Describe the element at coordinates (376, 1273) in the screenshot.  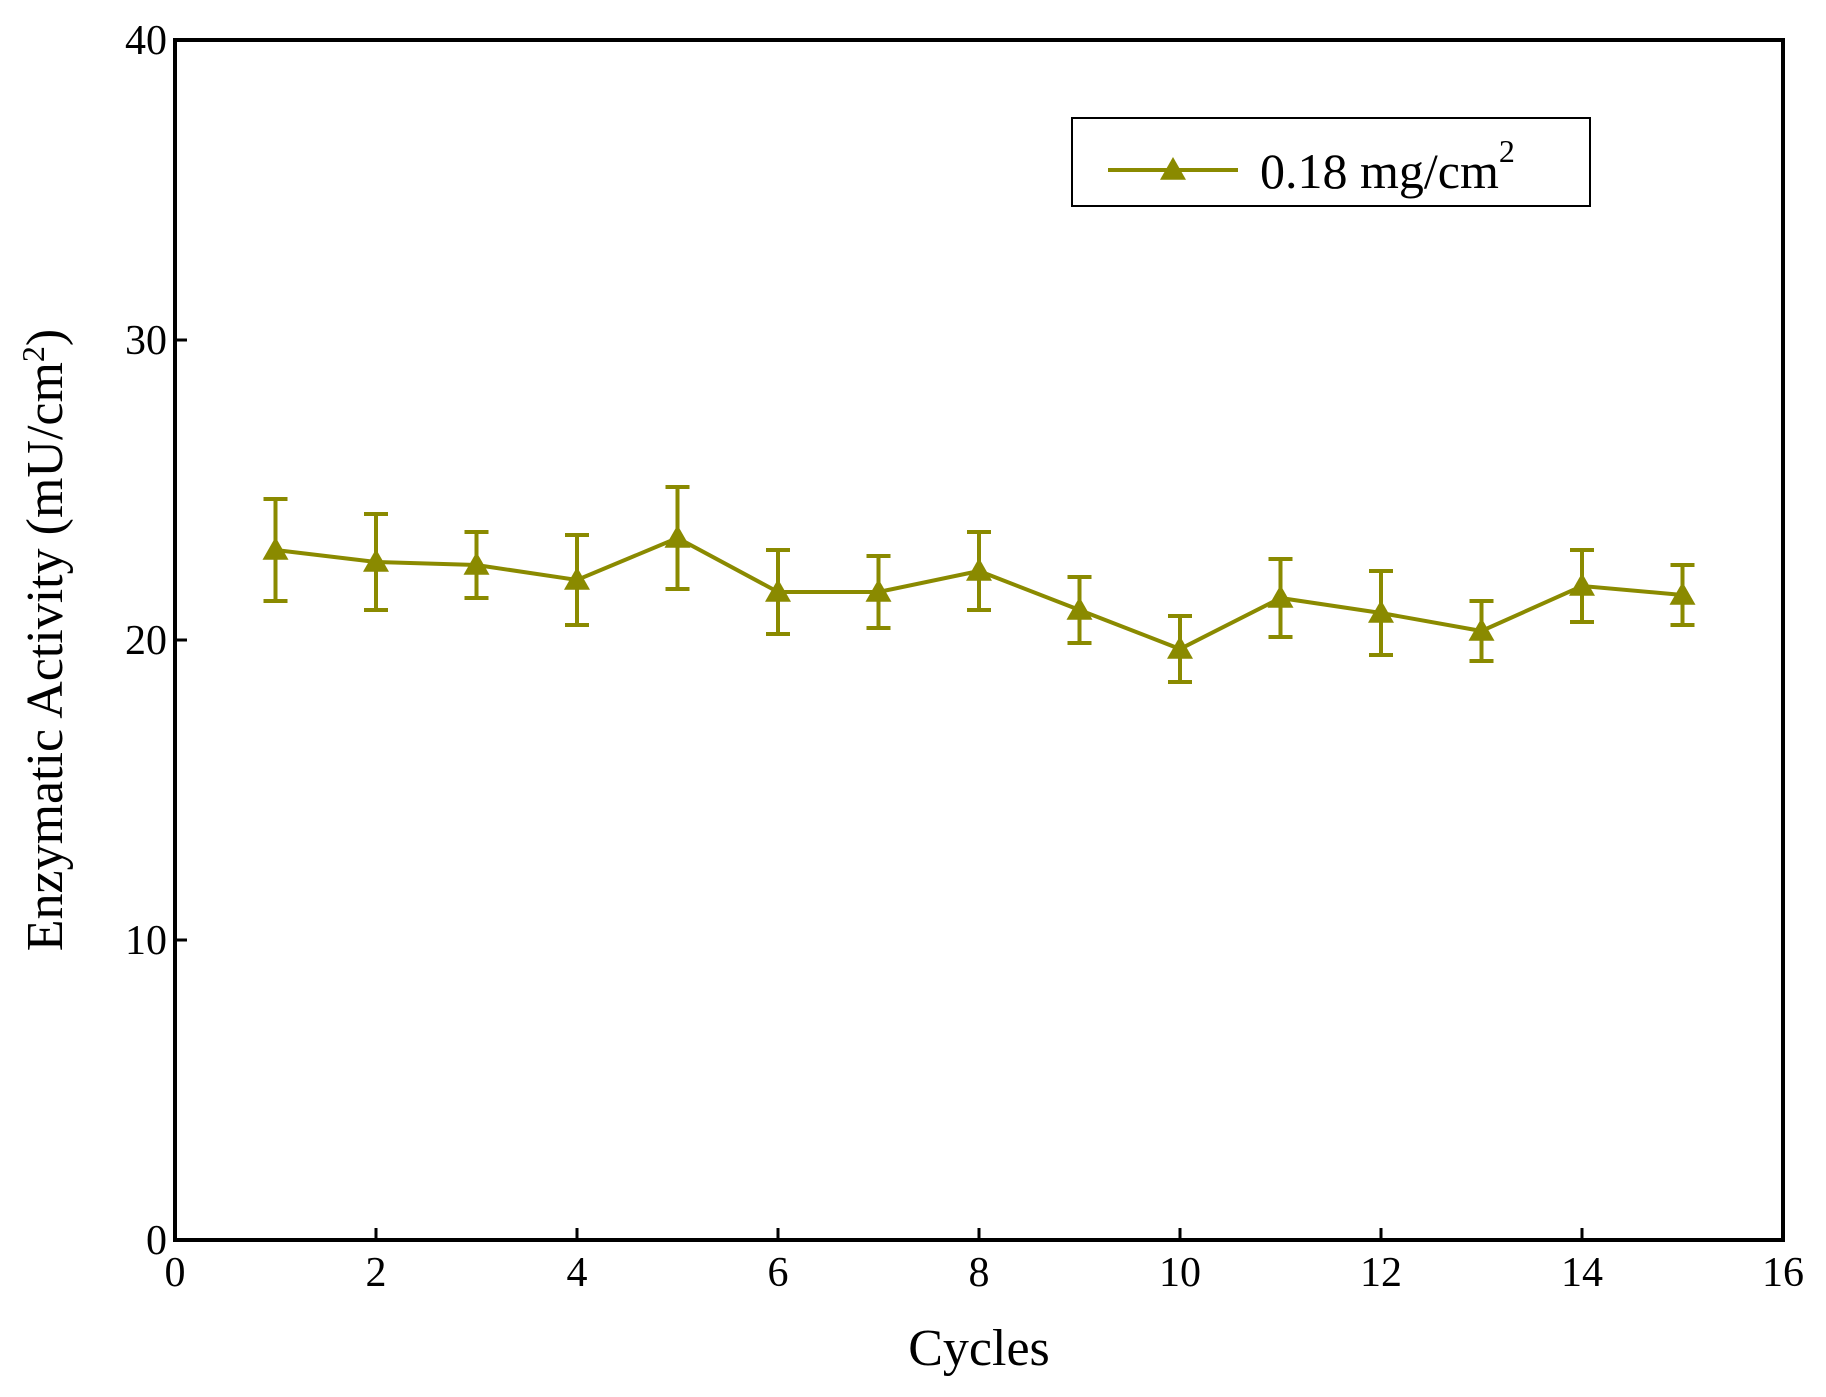
I see `x-tick-label: 2` at that location.